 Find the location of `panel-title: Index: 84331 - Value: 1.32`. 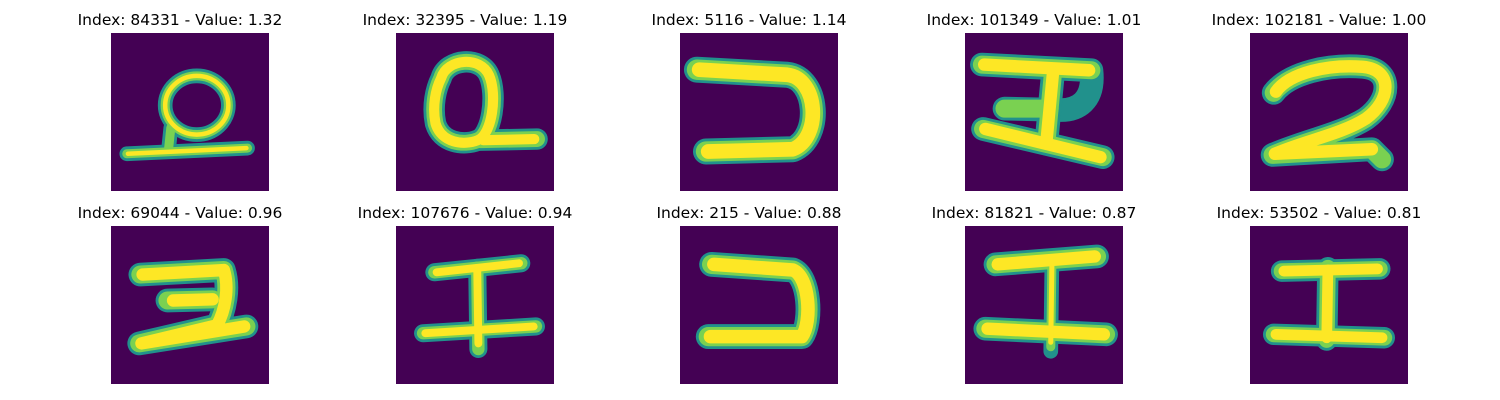

panel-title: Index: 84331 - Value: 1.32 is located at coordinates (180, 20).